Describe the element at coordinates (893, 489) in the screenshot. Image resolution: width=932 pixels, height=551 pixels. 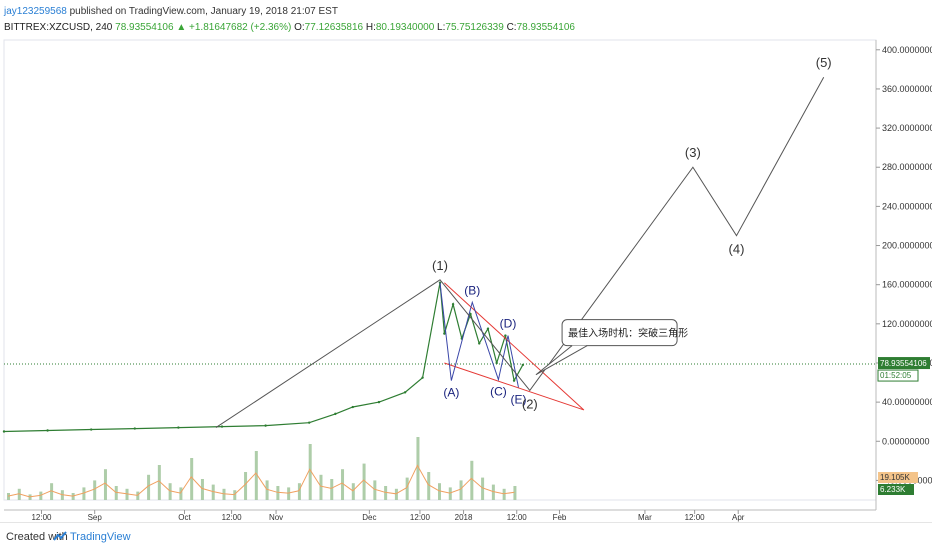
I see `volume-ma-label: 6.233K` at that location.